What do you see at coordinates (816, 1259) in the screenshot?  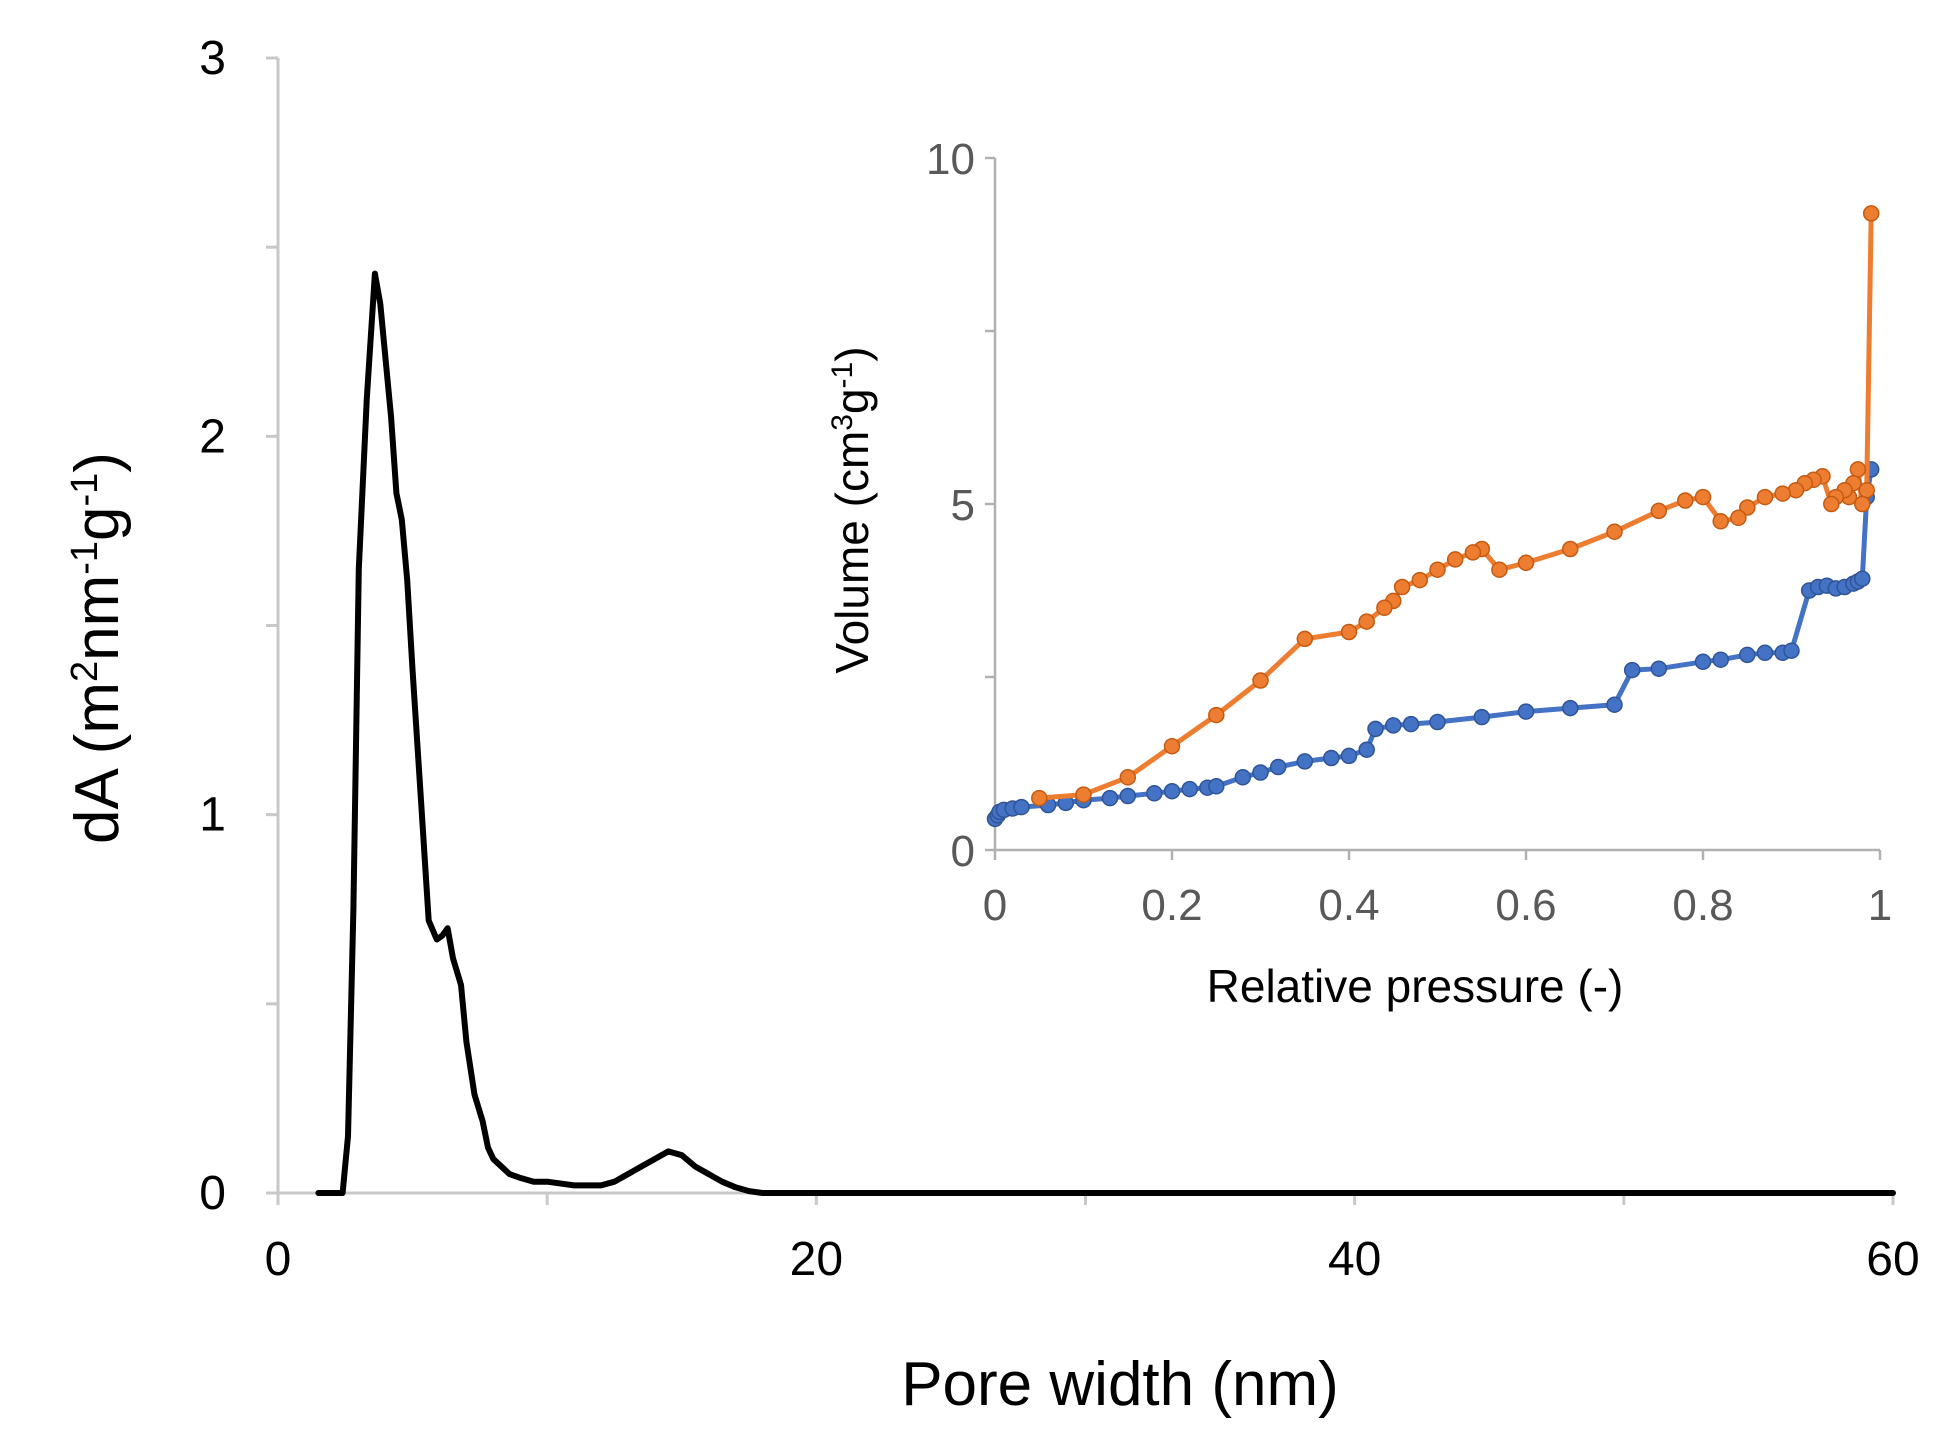 I see `main-x-tick-label: 20` at bounding box center [816, 1259].